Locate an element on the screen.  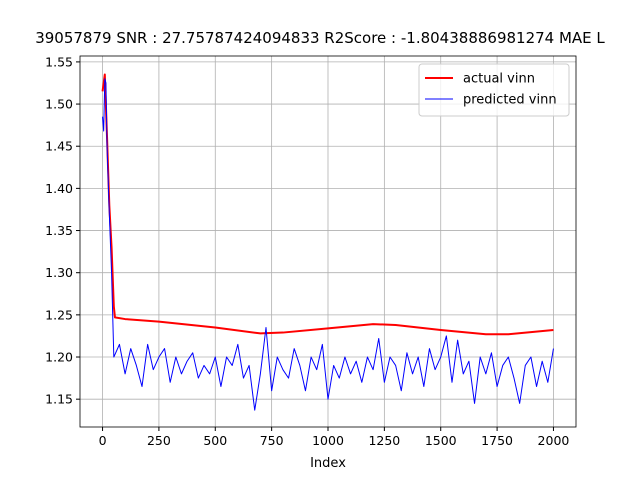
x-tick-label: 1000 is located at coordinates (328, 440).